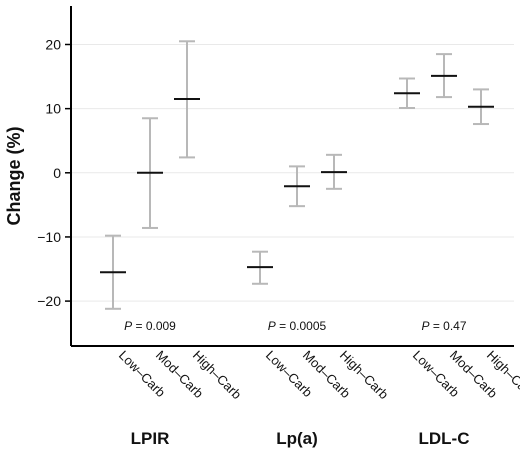  What do you see at coordinates (150, 326) in the screenshot?
I see `p-value-label: P = 0.009` at bounding box center [150, 326].